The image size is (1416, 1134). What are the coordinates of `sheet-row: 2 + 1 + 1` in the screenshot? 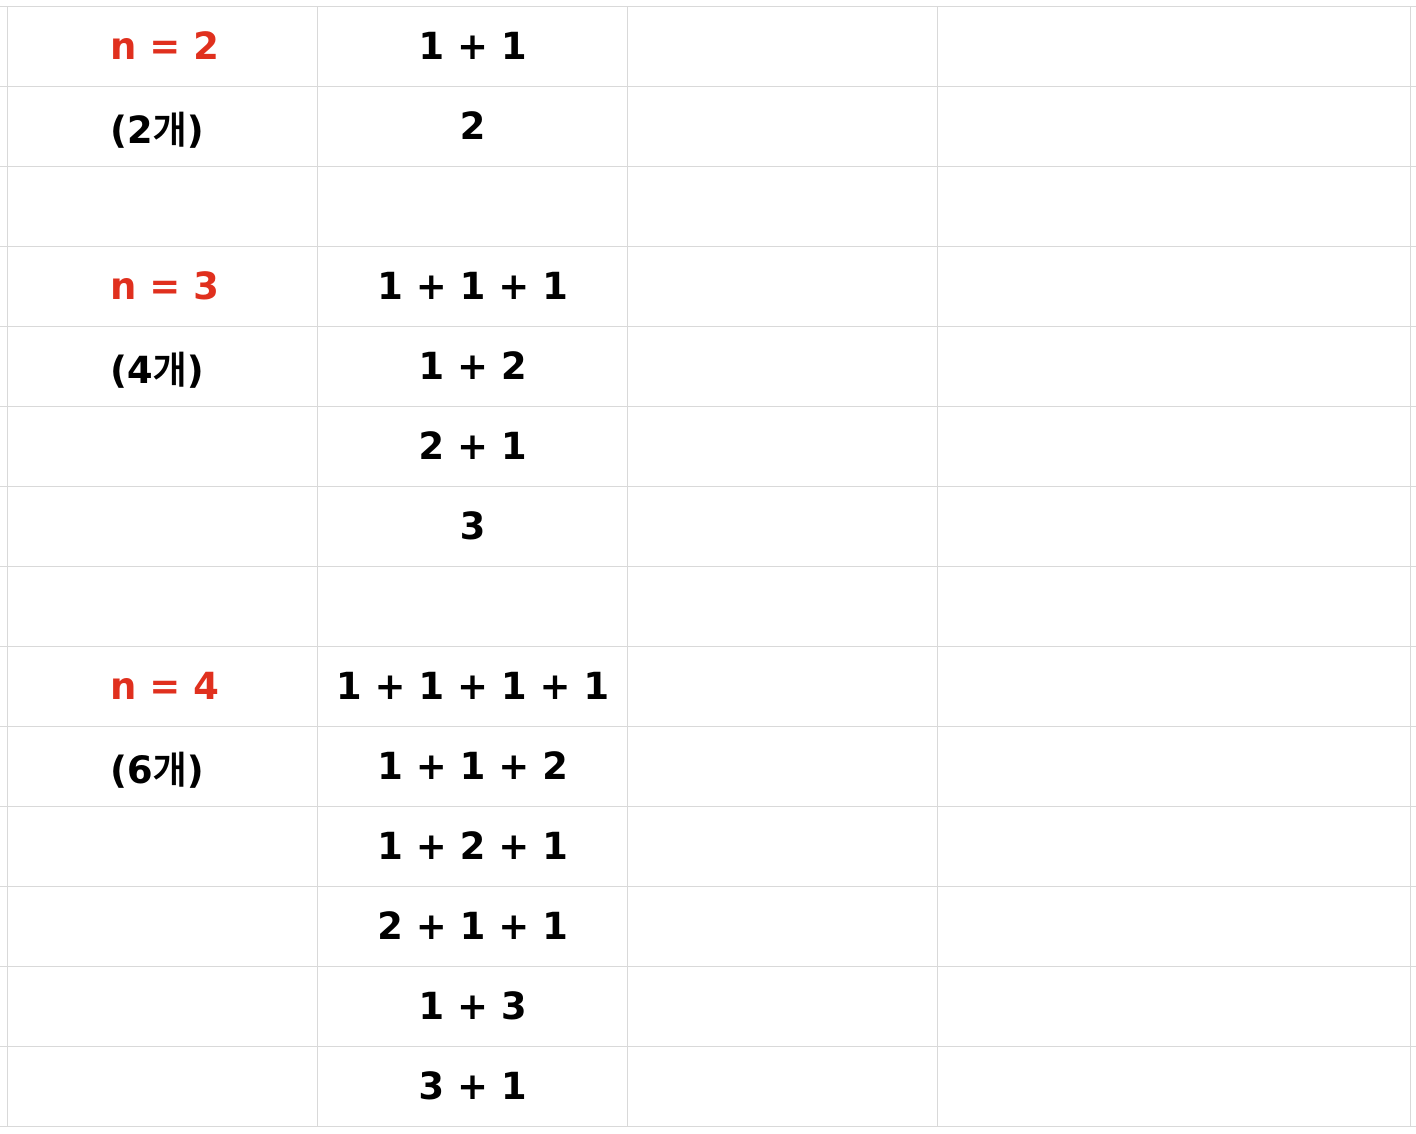 It's located at (708, 927).